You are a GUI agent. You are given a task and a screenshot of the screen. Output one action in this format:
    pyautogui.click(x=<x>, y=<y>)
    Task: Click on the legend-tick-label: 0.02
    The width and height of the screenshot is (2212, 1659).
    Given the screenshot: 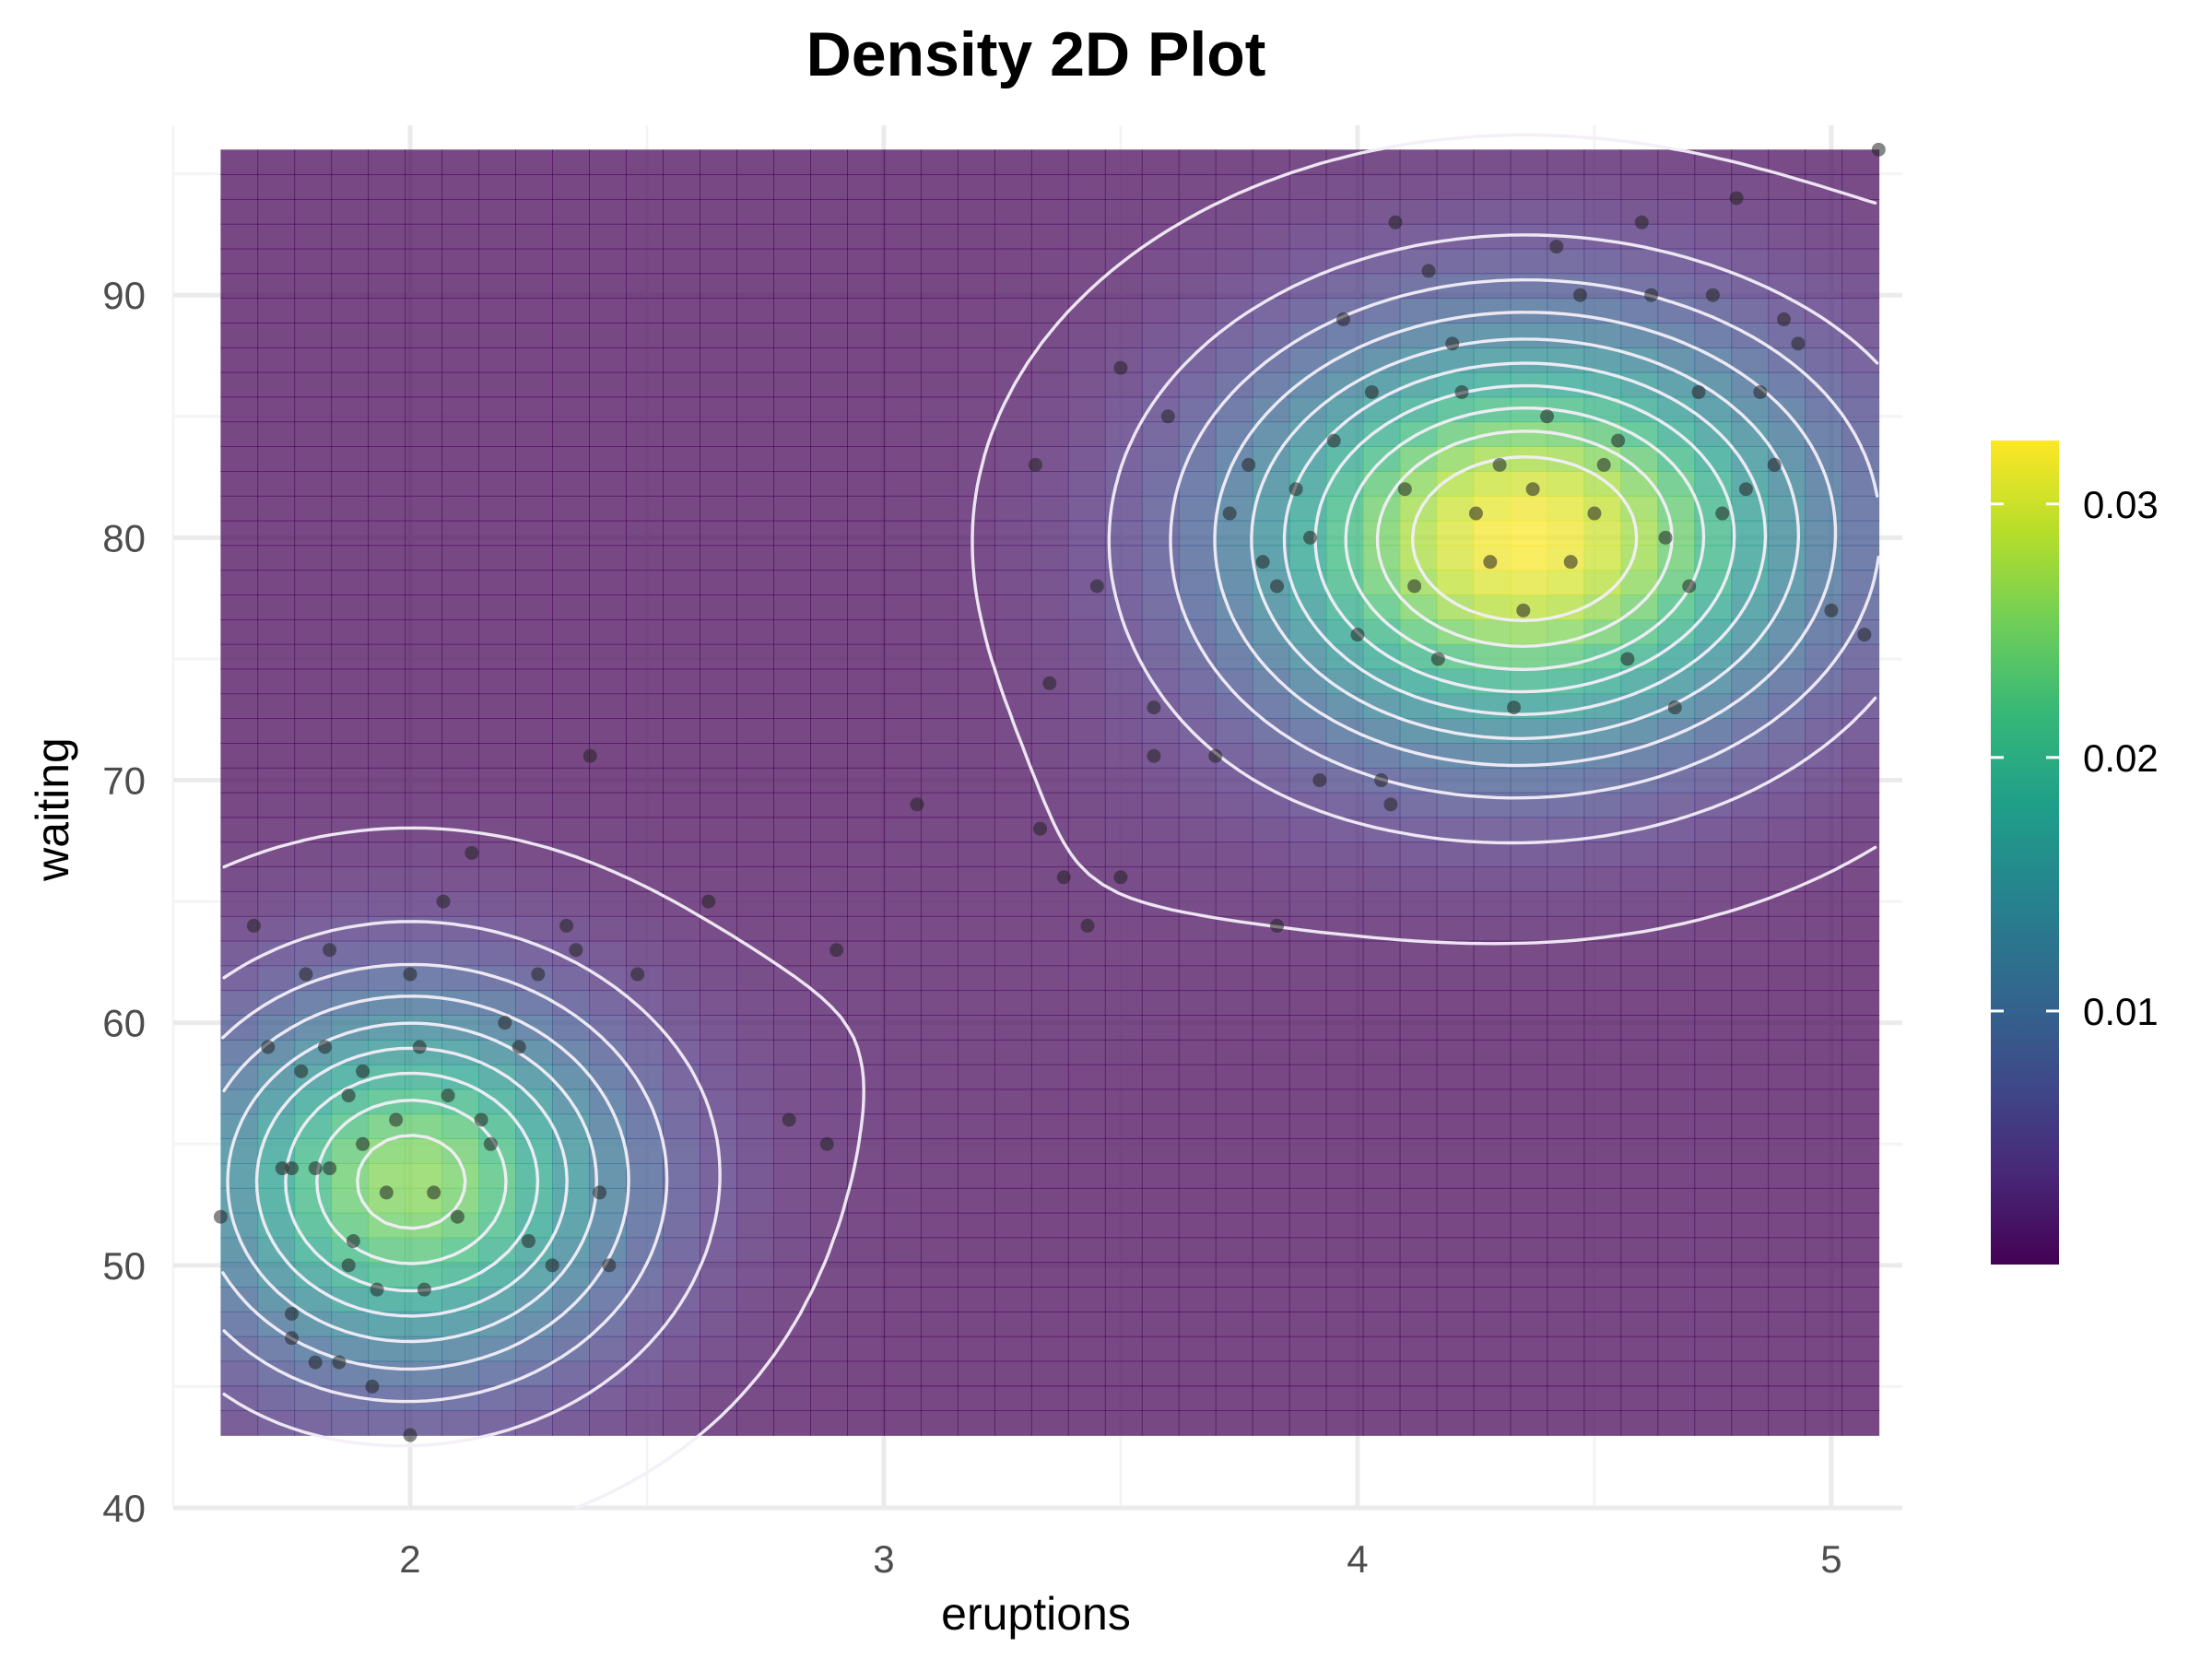 What is the action you would take?
    pyautogui.click(x=2121, y=758)
    